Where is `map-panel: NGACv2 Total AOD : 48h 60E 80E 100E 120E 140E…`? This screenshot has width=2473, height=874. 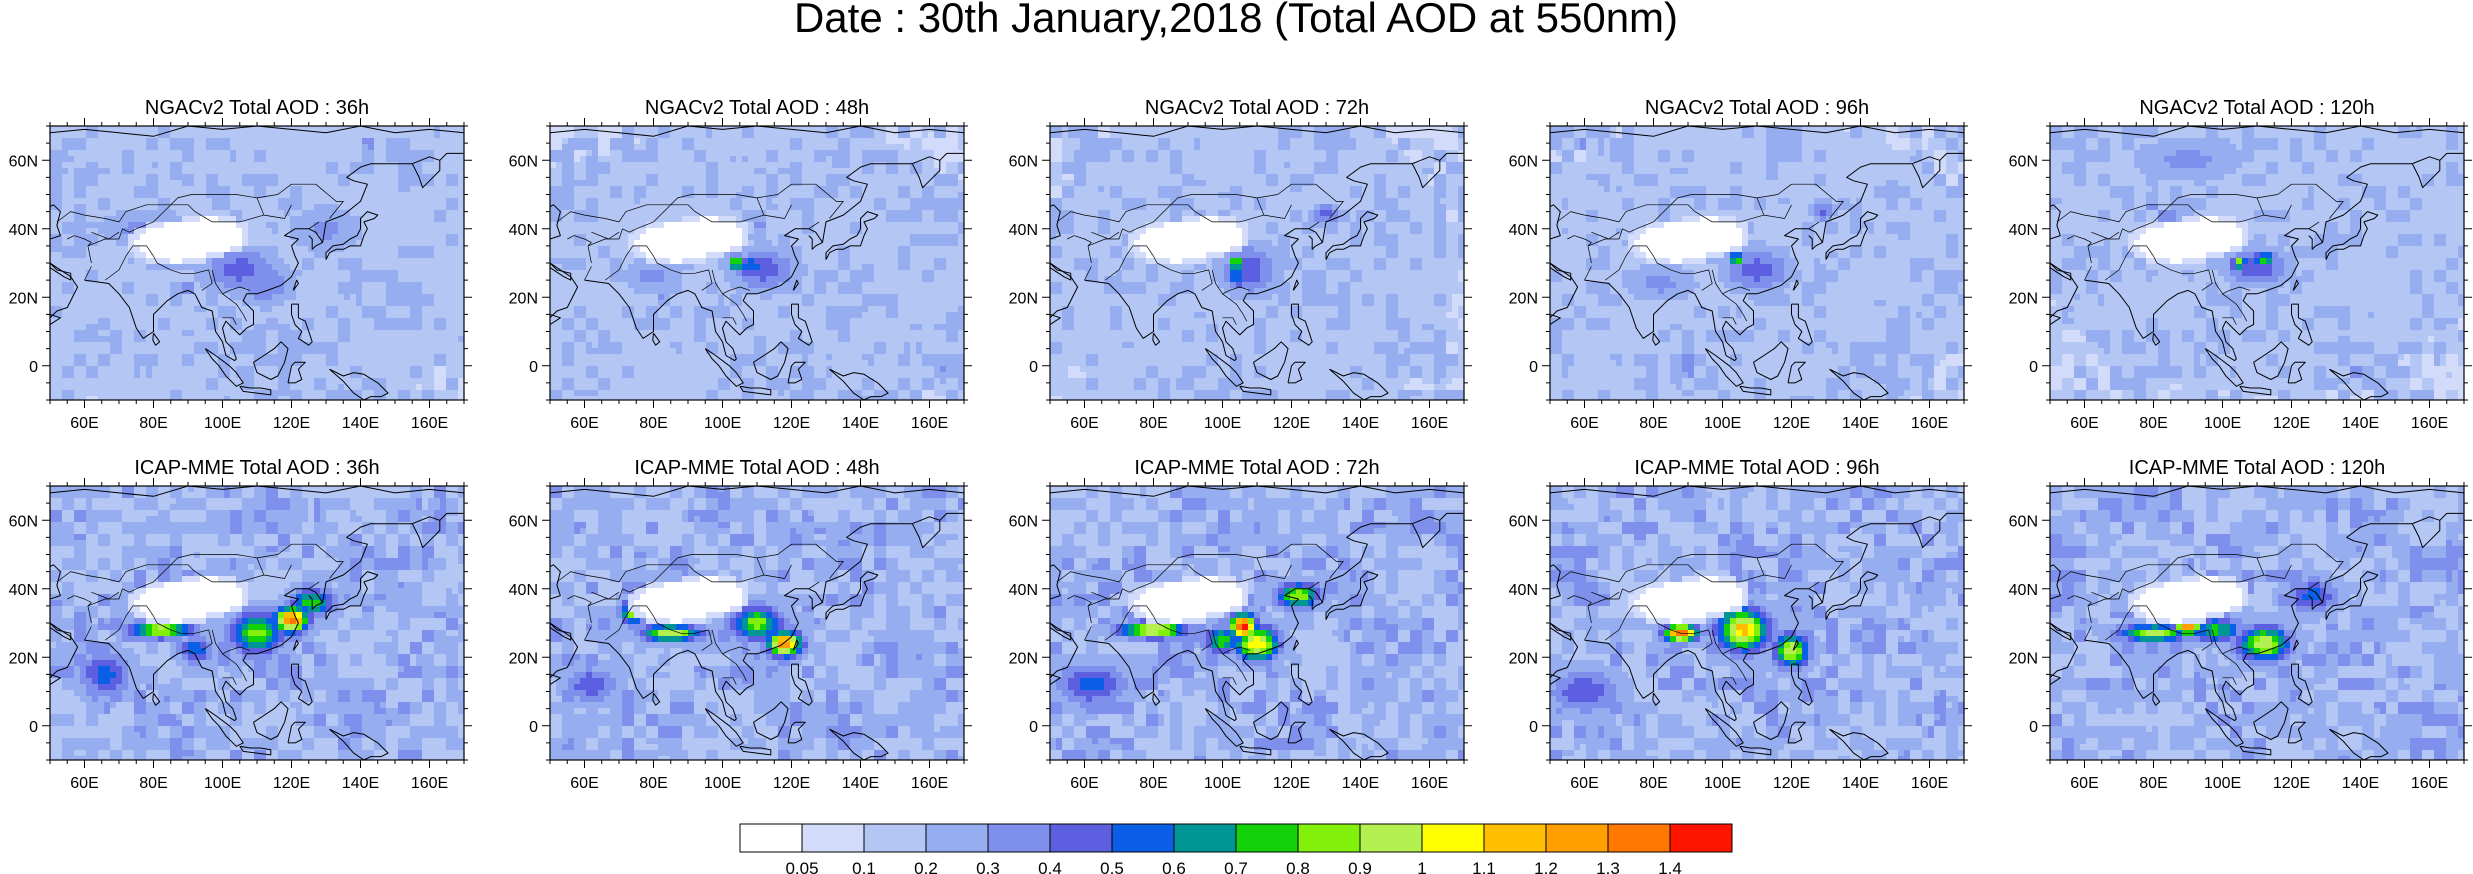
map-panel: NGACv2 Total AOD : 48h 60E 80E 100E 120E 140E… is located at coordinates (740, 264).